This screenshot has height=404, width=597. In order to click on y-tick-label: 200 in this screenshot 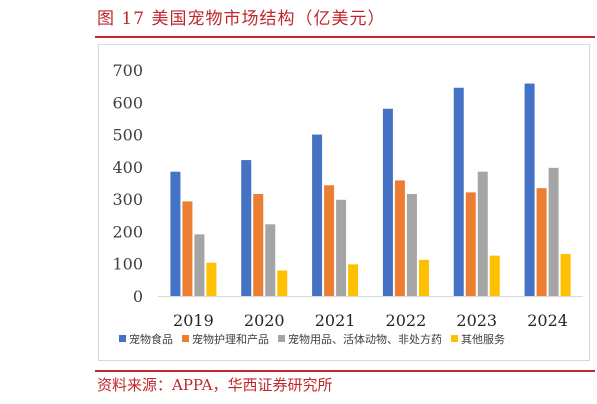, I will do `click(127, 231)`.